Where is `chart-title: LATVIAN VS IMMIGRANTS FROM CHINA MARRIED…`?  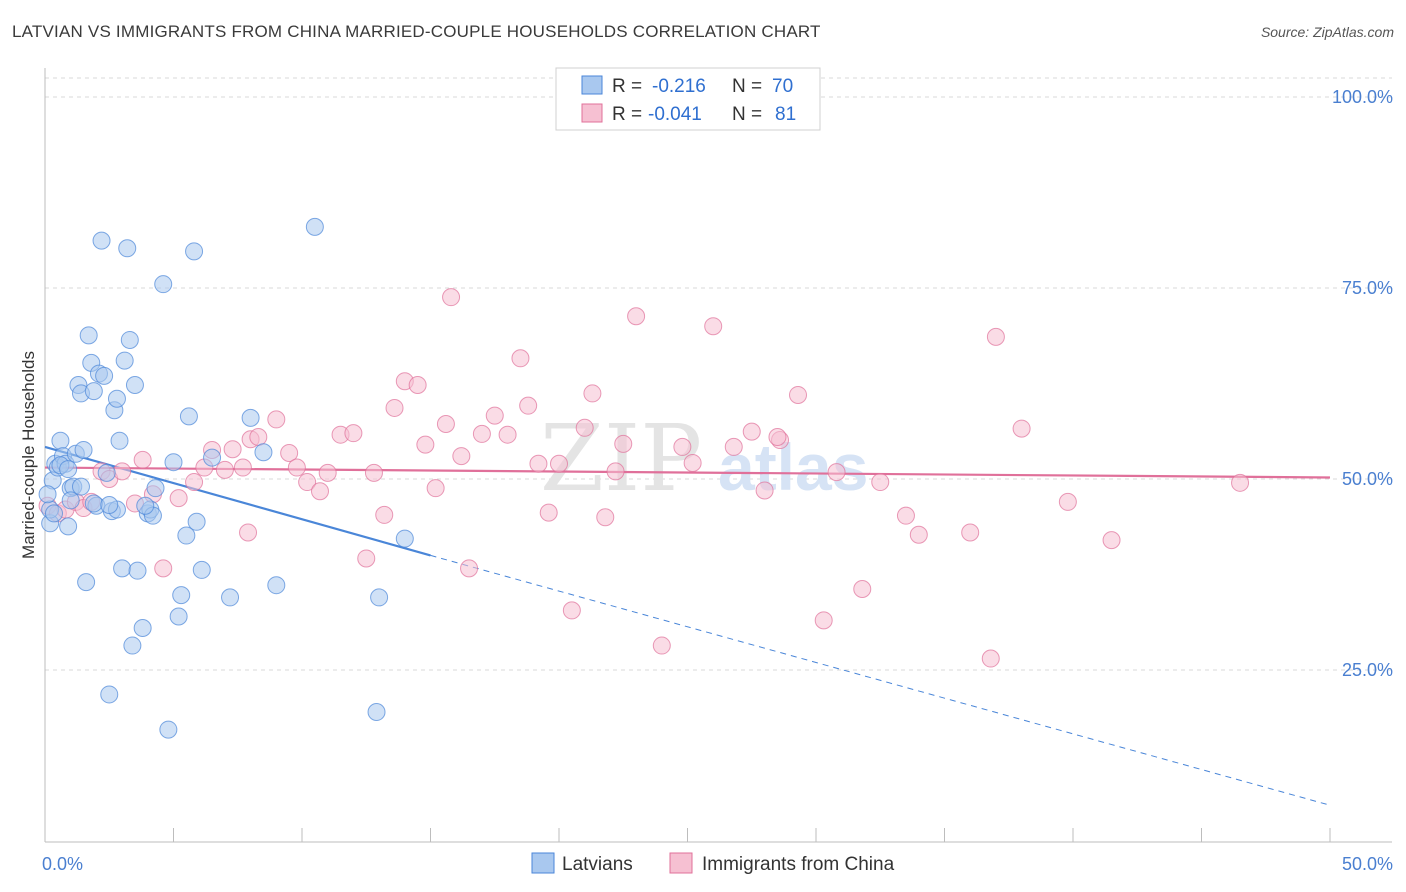 chart-title: LATVIAN VS IMMIGRANTS FROM CHINA MARRIED… is located at coordinates (416, 31).